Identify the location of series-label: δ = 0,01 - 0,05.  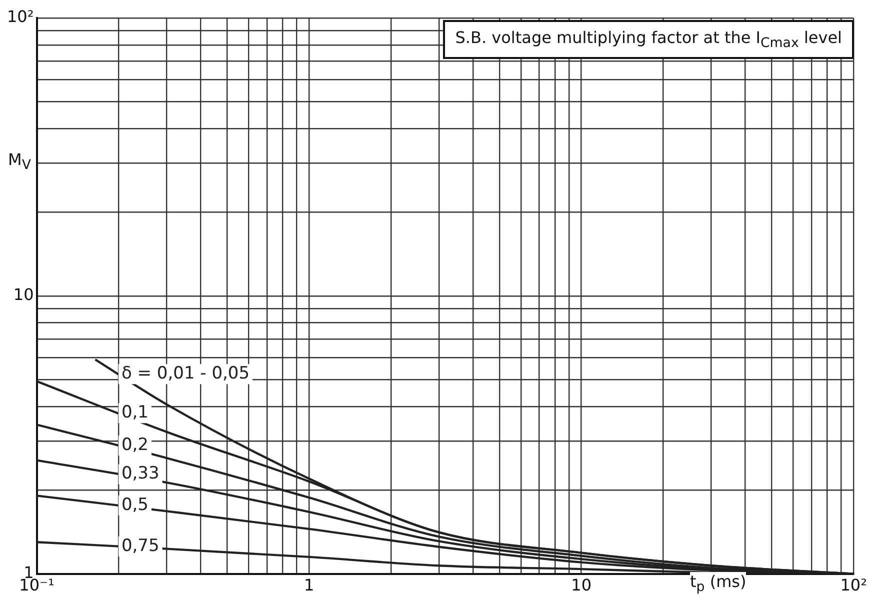
(185, 374).